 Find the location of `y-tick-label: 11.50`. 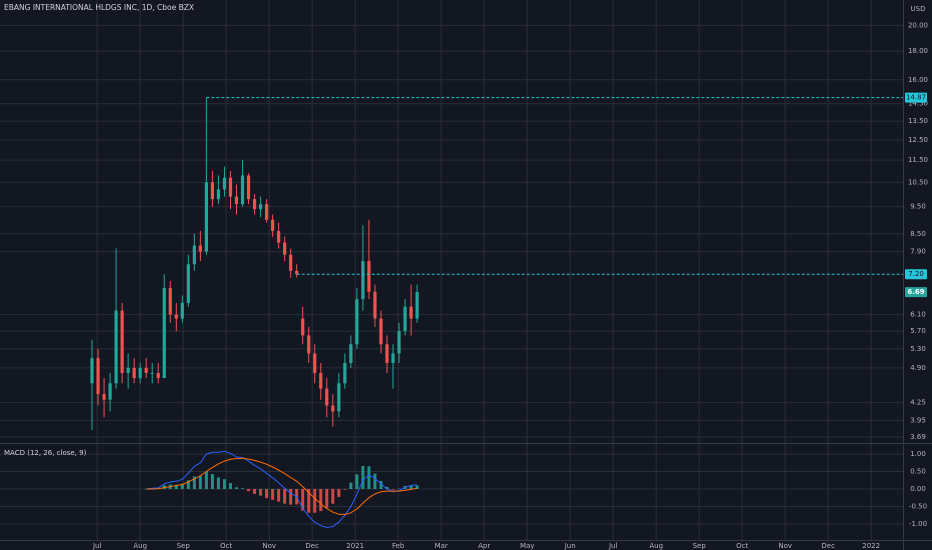

y-tick-label: 11.50 is located at coordinates (918, 160).